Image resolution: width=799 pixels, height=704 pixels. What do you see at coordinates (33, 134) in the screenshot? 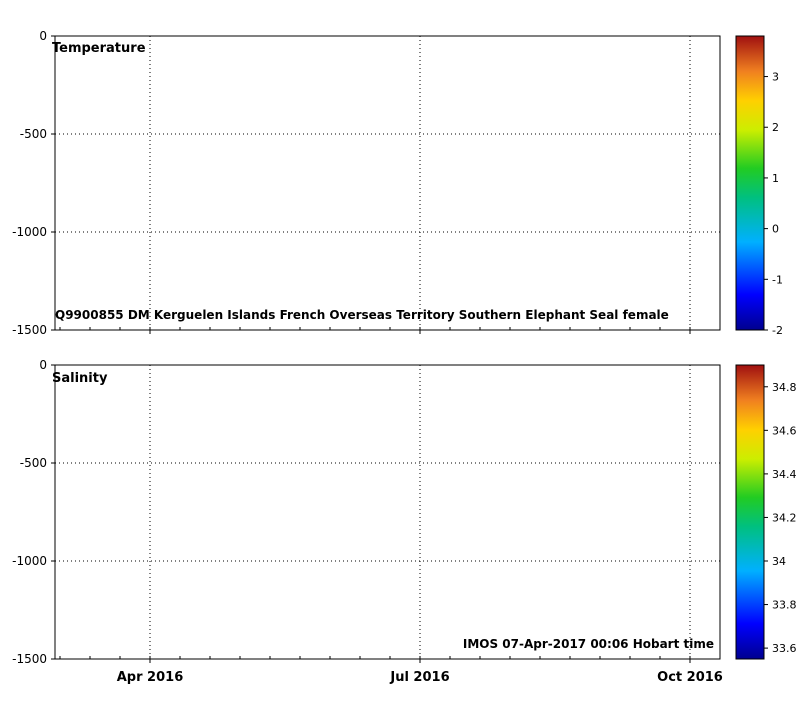
I see `y-tick-label: -500` at bounding box center [33, 134].